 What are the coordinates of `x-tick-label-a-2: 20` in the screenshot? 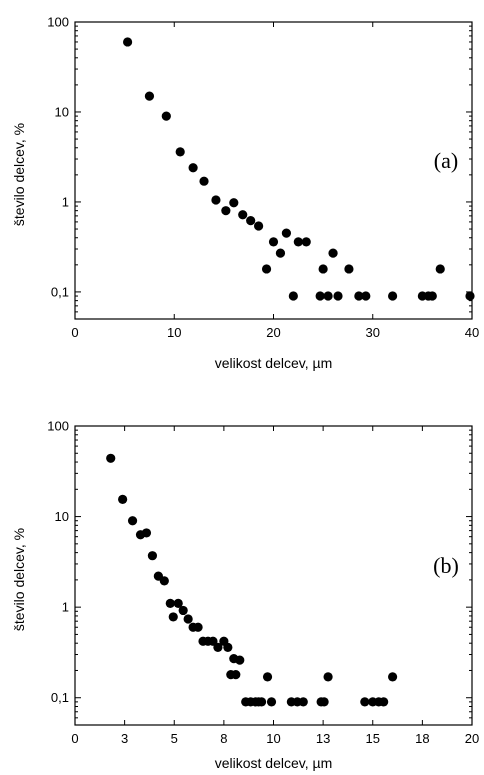 It's located at (273, 332).